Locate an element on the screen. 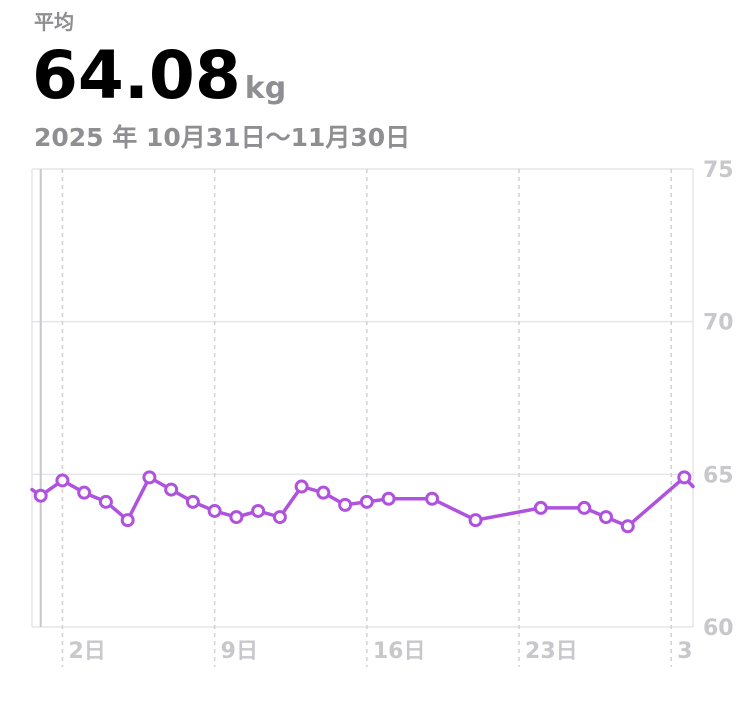 The image size is (750, 708). y-tick-label: 70 is located at coordinates (718, 323).